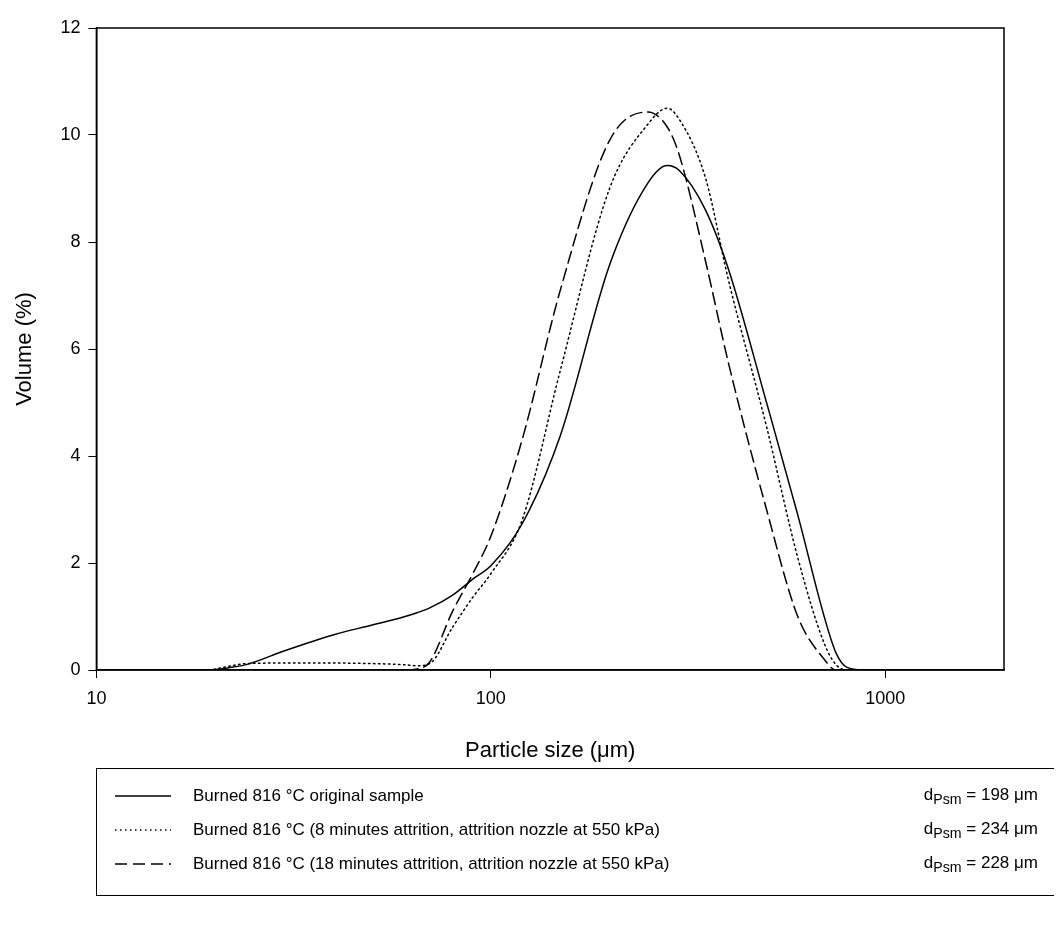 This screenshot has height=928, width=1062. What do you see at coordinates (96, 697) in the screenshot?
I see `x-tick-label: 10` at bounding box center [96, 697].